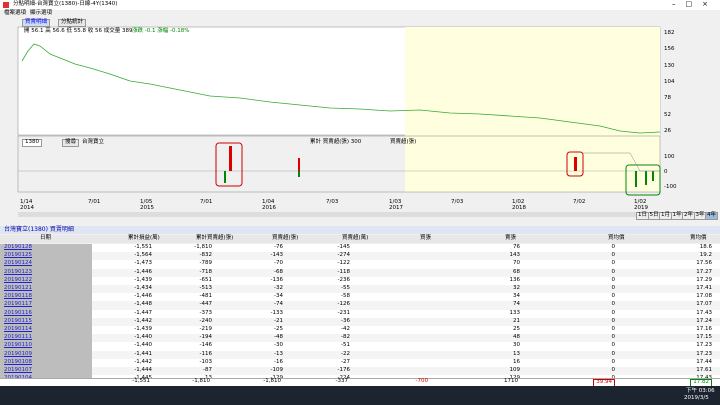 This screenshot has width=720, height=405. I want to click on volume-panel, so click(339, 164).